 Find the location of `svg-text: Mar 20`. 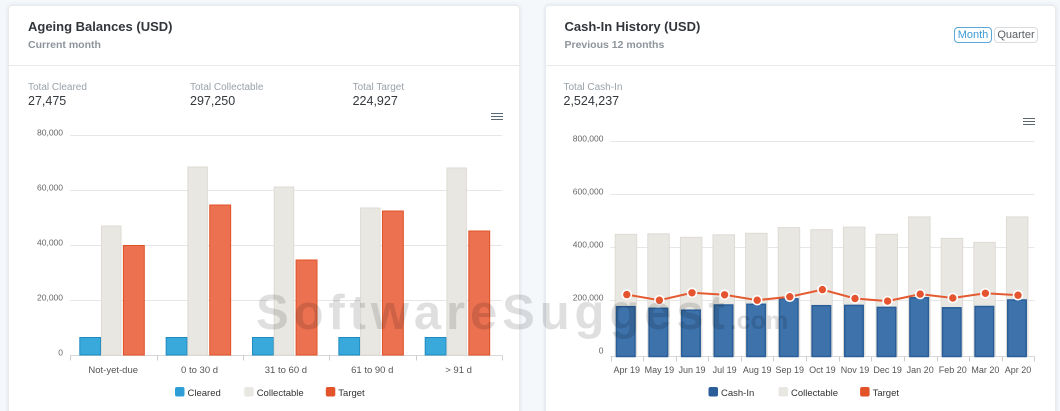

svg-text: Mar 20 is located at coordinates (985, 370).